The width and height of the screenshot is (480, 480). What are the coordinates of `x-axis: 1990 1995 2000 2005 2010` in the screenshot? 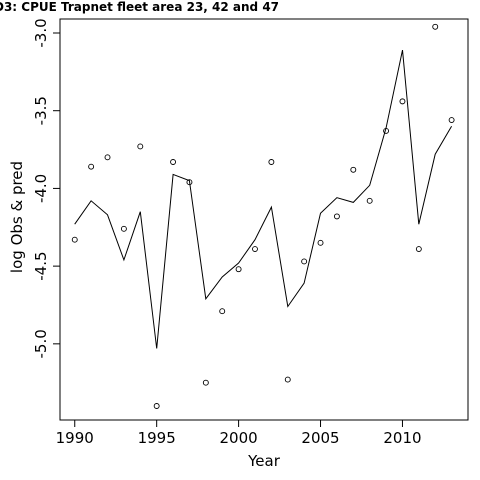 It's located at (239, 433).